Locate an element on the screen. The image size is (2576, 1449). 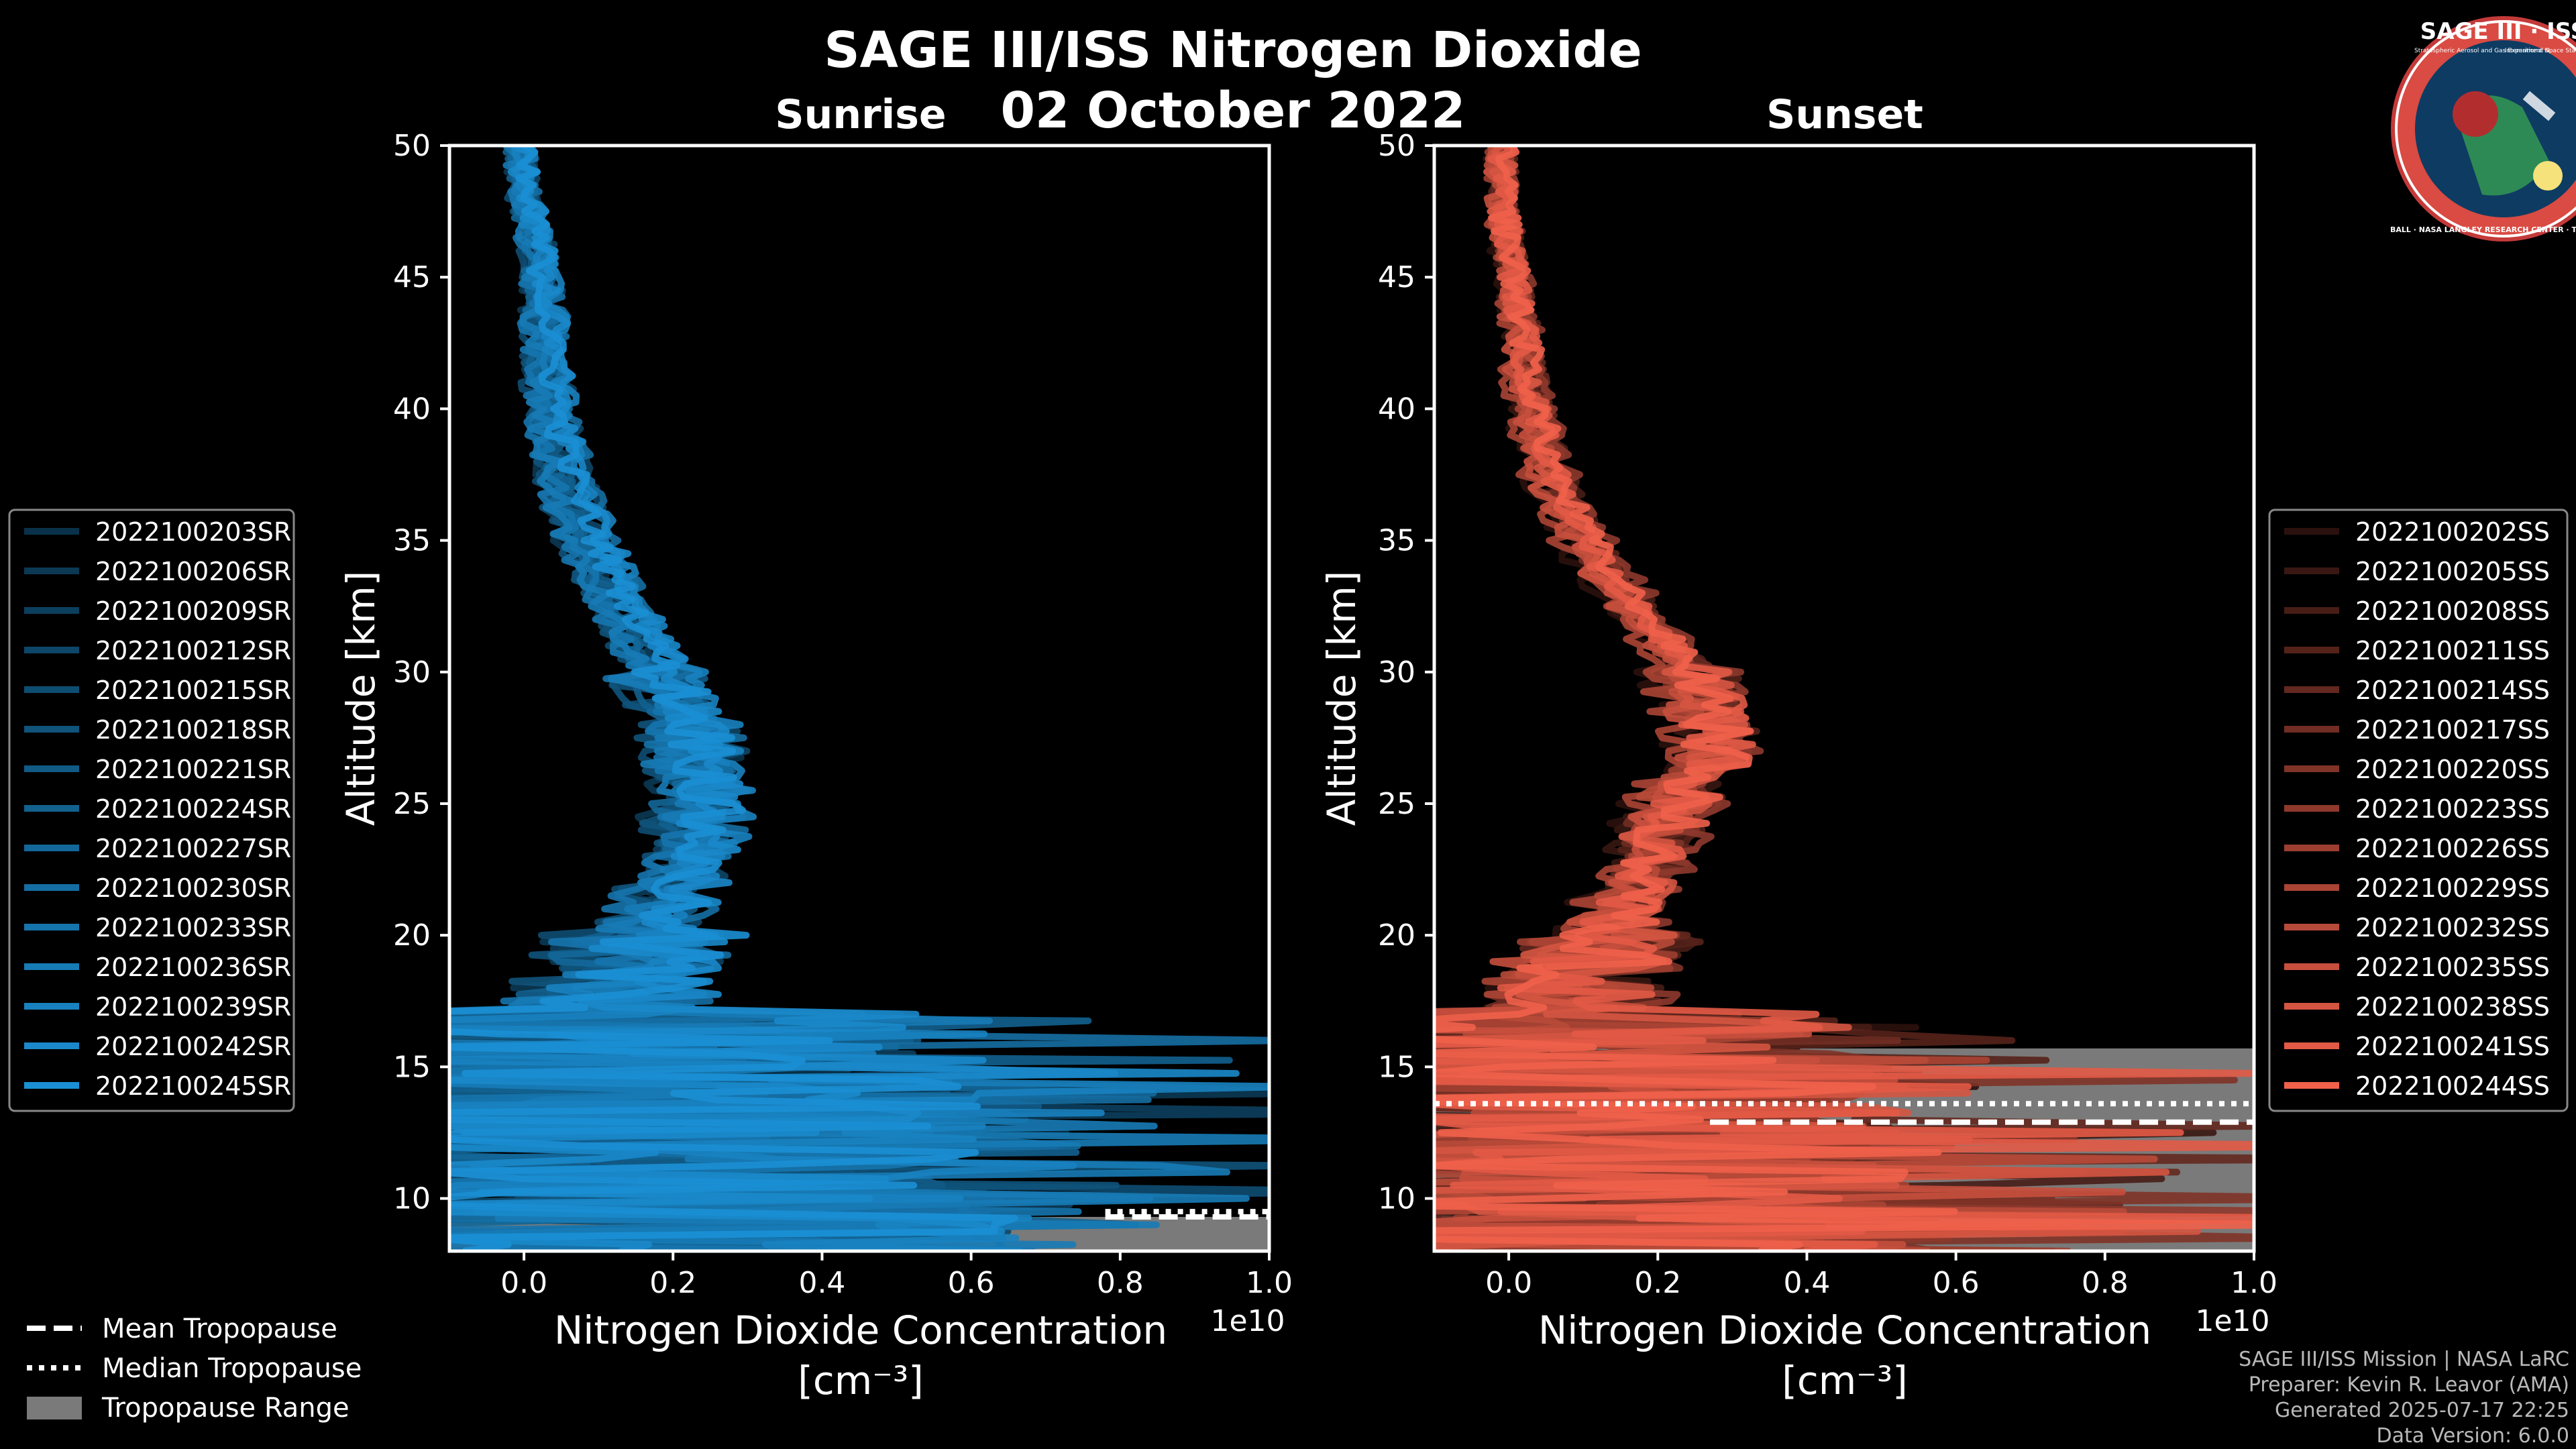
mean-tropopause-label: Mean Tropopause is located at coordinates (219, 1328).